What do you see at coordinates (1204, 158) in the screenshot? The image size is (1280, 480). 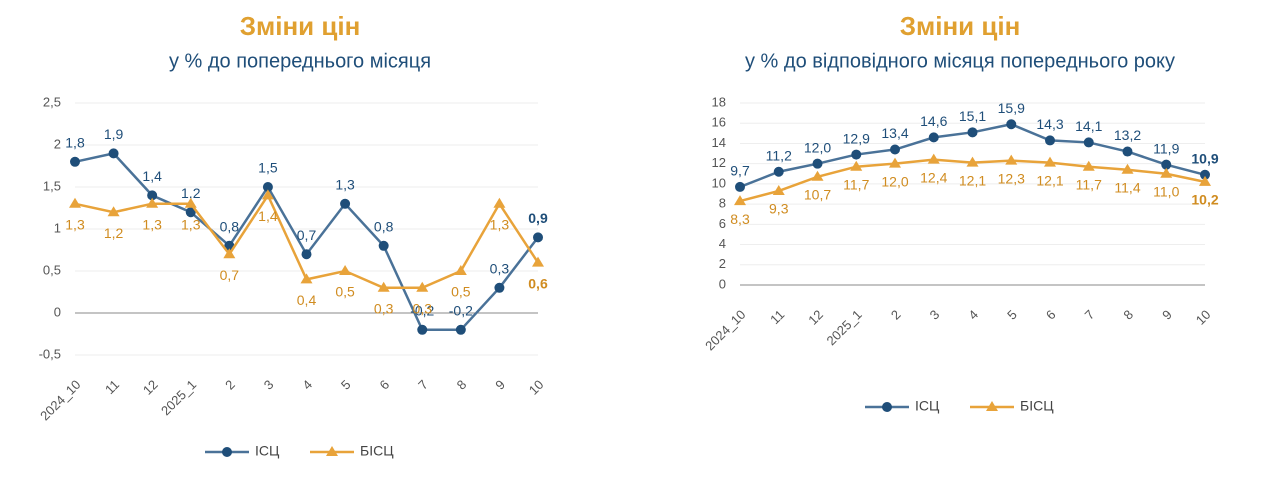 I see `value-label: 10,9` at bounding box center [1204, 158].